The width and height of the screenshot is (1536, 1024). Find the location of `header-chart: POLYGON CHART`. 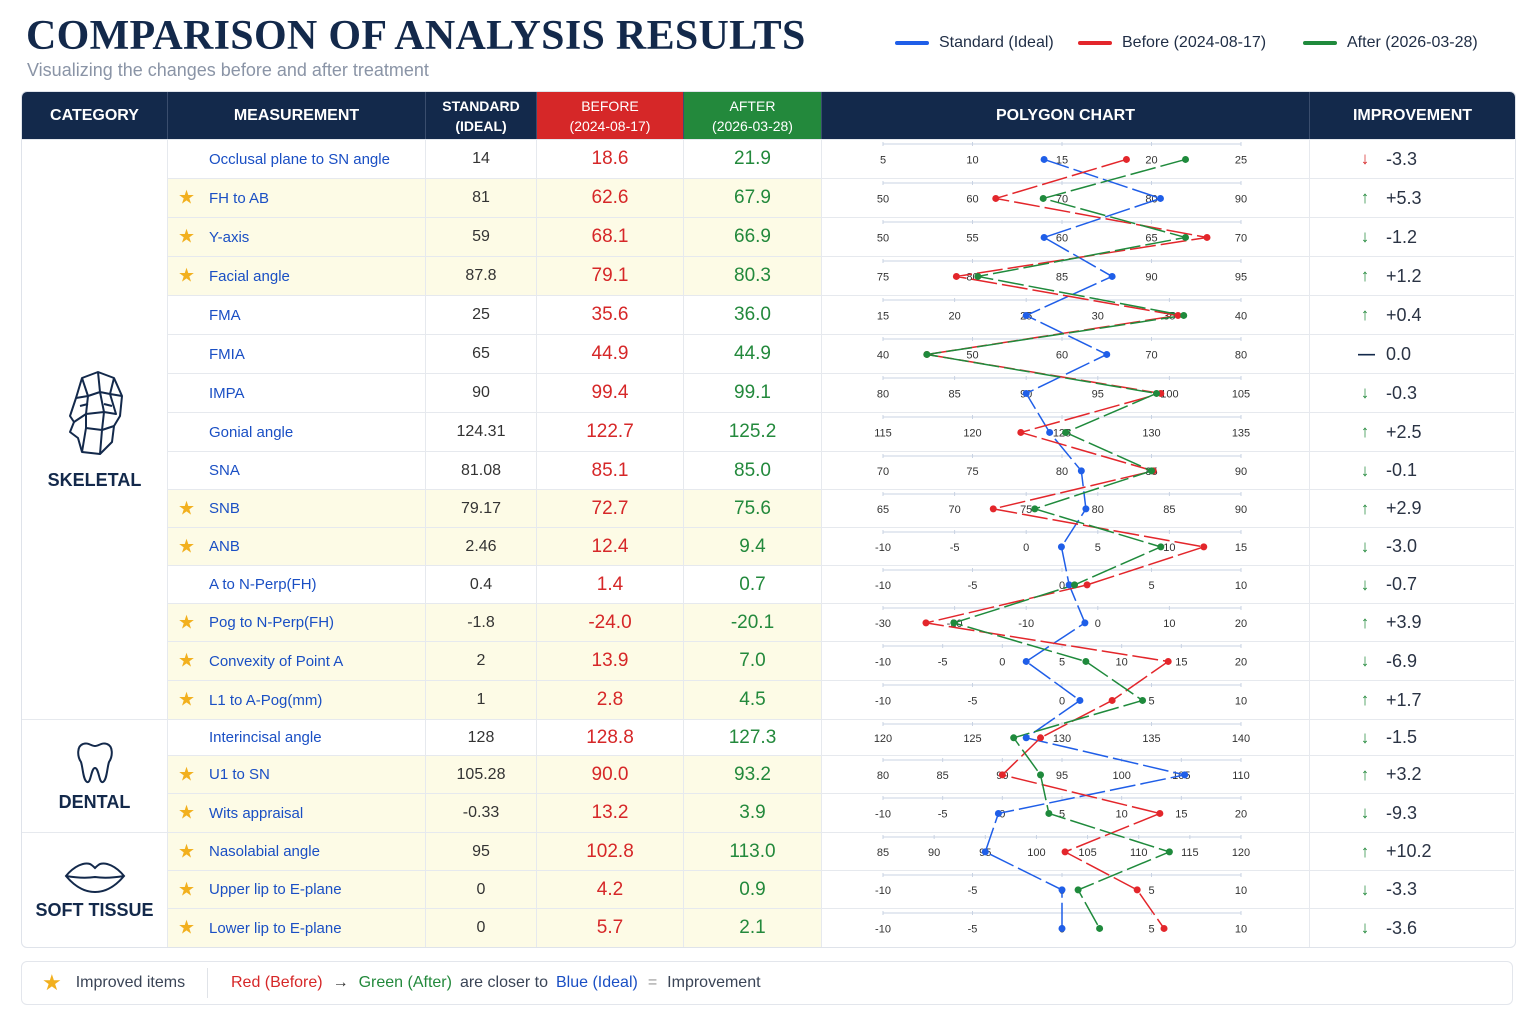

header-chart: POLYGON CHART is located at coordinates (1066, 115).